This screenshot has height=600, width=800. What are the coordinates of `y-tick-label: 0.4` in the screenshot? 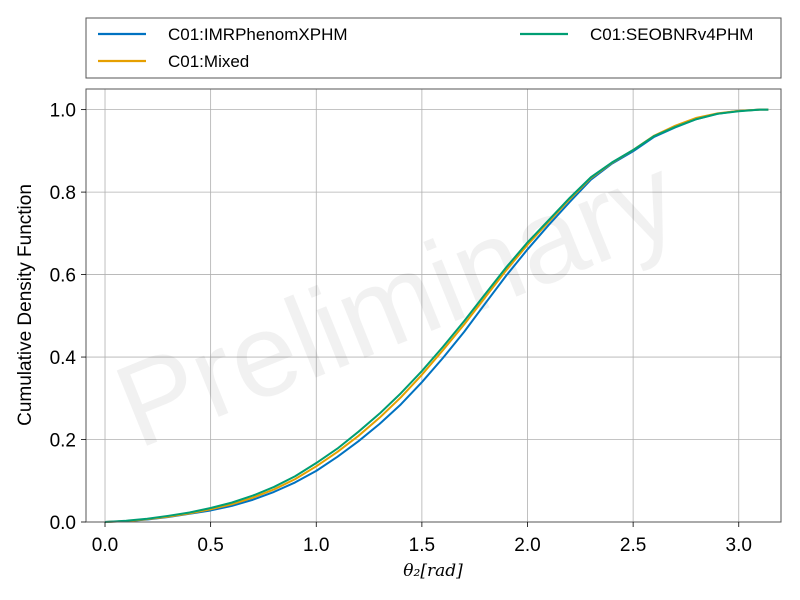 It's located at (63, 358).